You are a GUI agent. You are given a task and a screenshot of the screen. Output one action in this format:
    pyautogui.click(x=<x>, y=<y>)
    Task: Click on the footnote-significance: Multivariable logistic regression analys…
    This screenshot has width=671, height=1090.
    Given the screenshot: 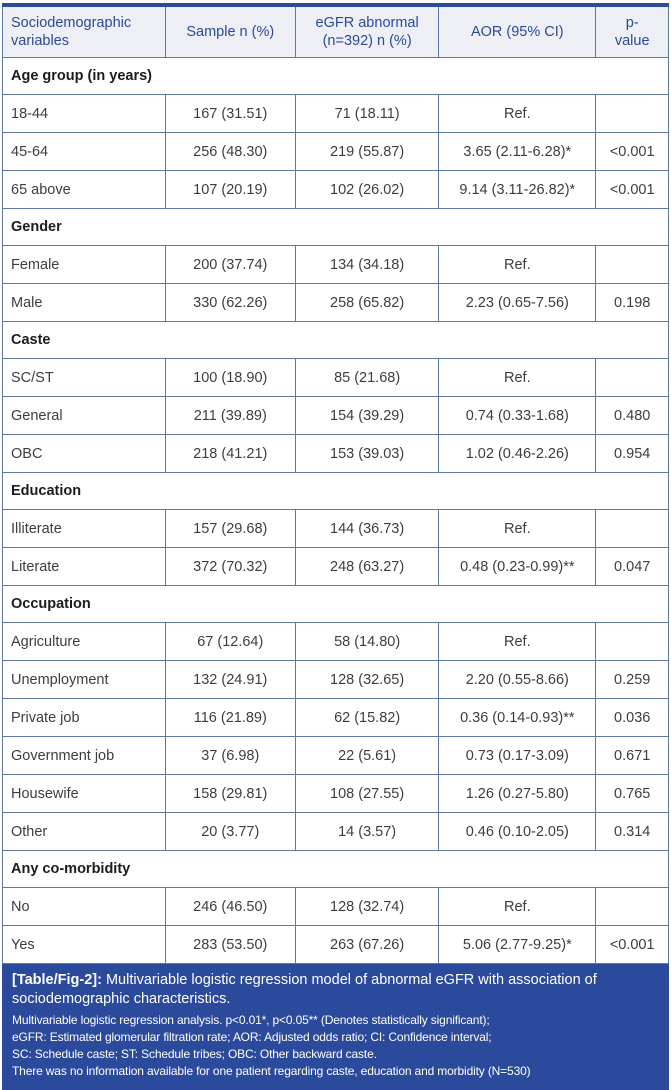 What is the action you would take?
    pyautogui.click(x=251, y=1020)
    